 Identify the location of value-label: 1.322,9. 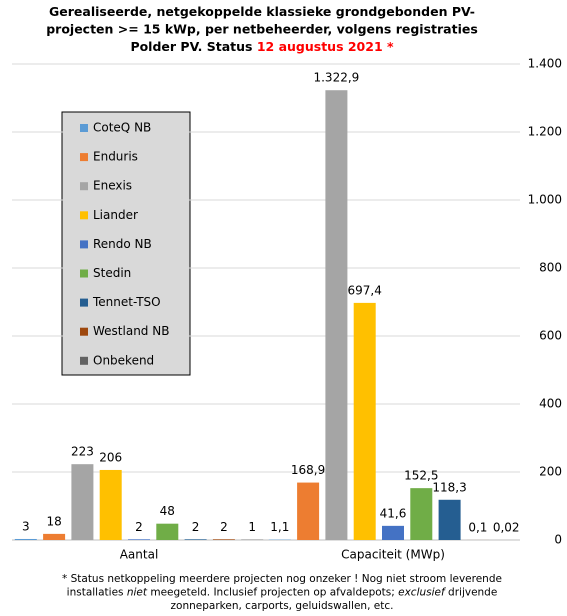
(336, 78).